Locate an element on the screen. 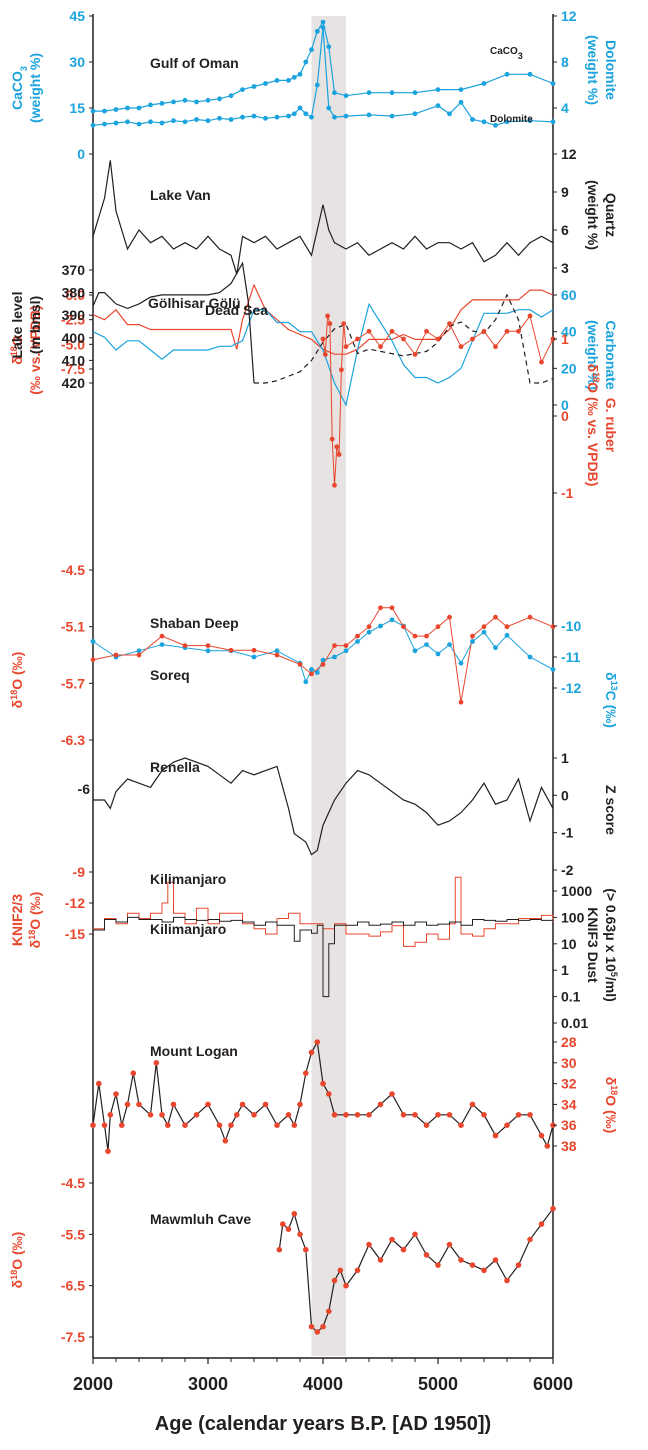  tick-label: -2.5 is located at coordinates (73, 320).